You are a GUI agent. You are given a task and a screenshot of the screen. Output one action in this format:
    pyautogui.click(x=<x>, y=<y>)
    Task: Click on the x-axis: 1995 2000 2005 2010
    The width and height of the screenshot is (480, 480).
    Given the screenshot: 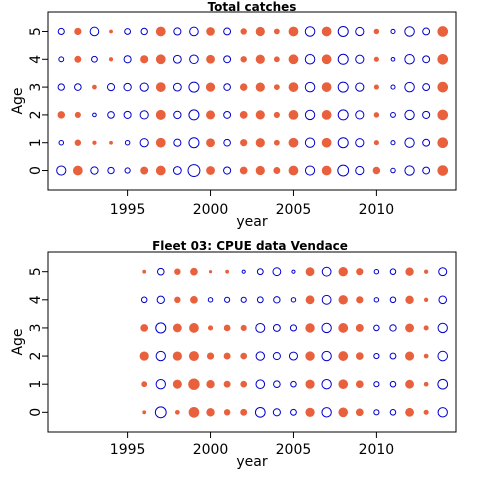 What is the action you would take?
    pyautogui.click(x=252, y=445)
    